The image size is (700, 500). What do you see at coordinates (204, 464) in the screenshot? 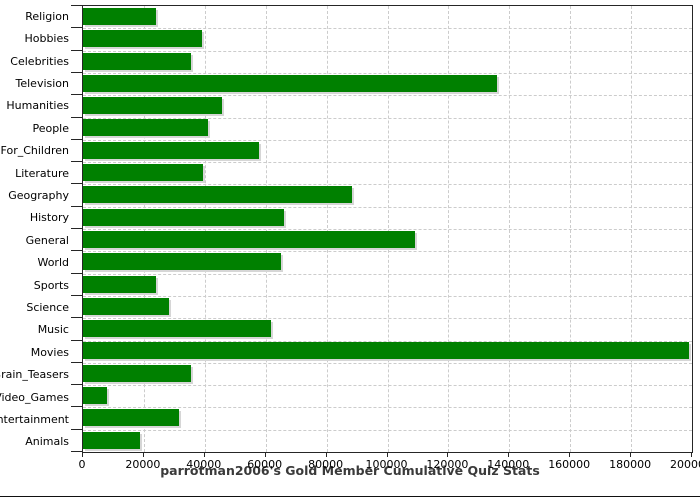
I see `x-tick-label: 40000` at bounding box center [204, 464].